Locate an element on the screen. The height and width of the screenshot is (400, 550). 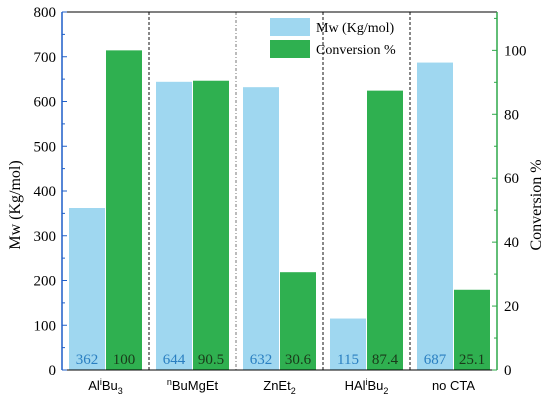
x-tick-label: nBuMgEt is located at coordinates (193, 385).